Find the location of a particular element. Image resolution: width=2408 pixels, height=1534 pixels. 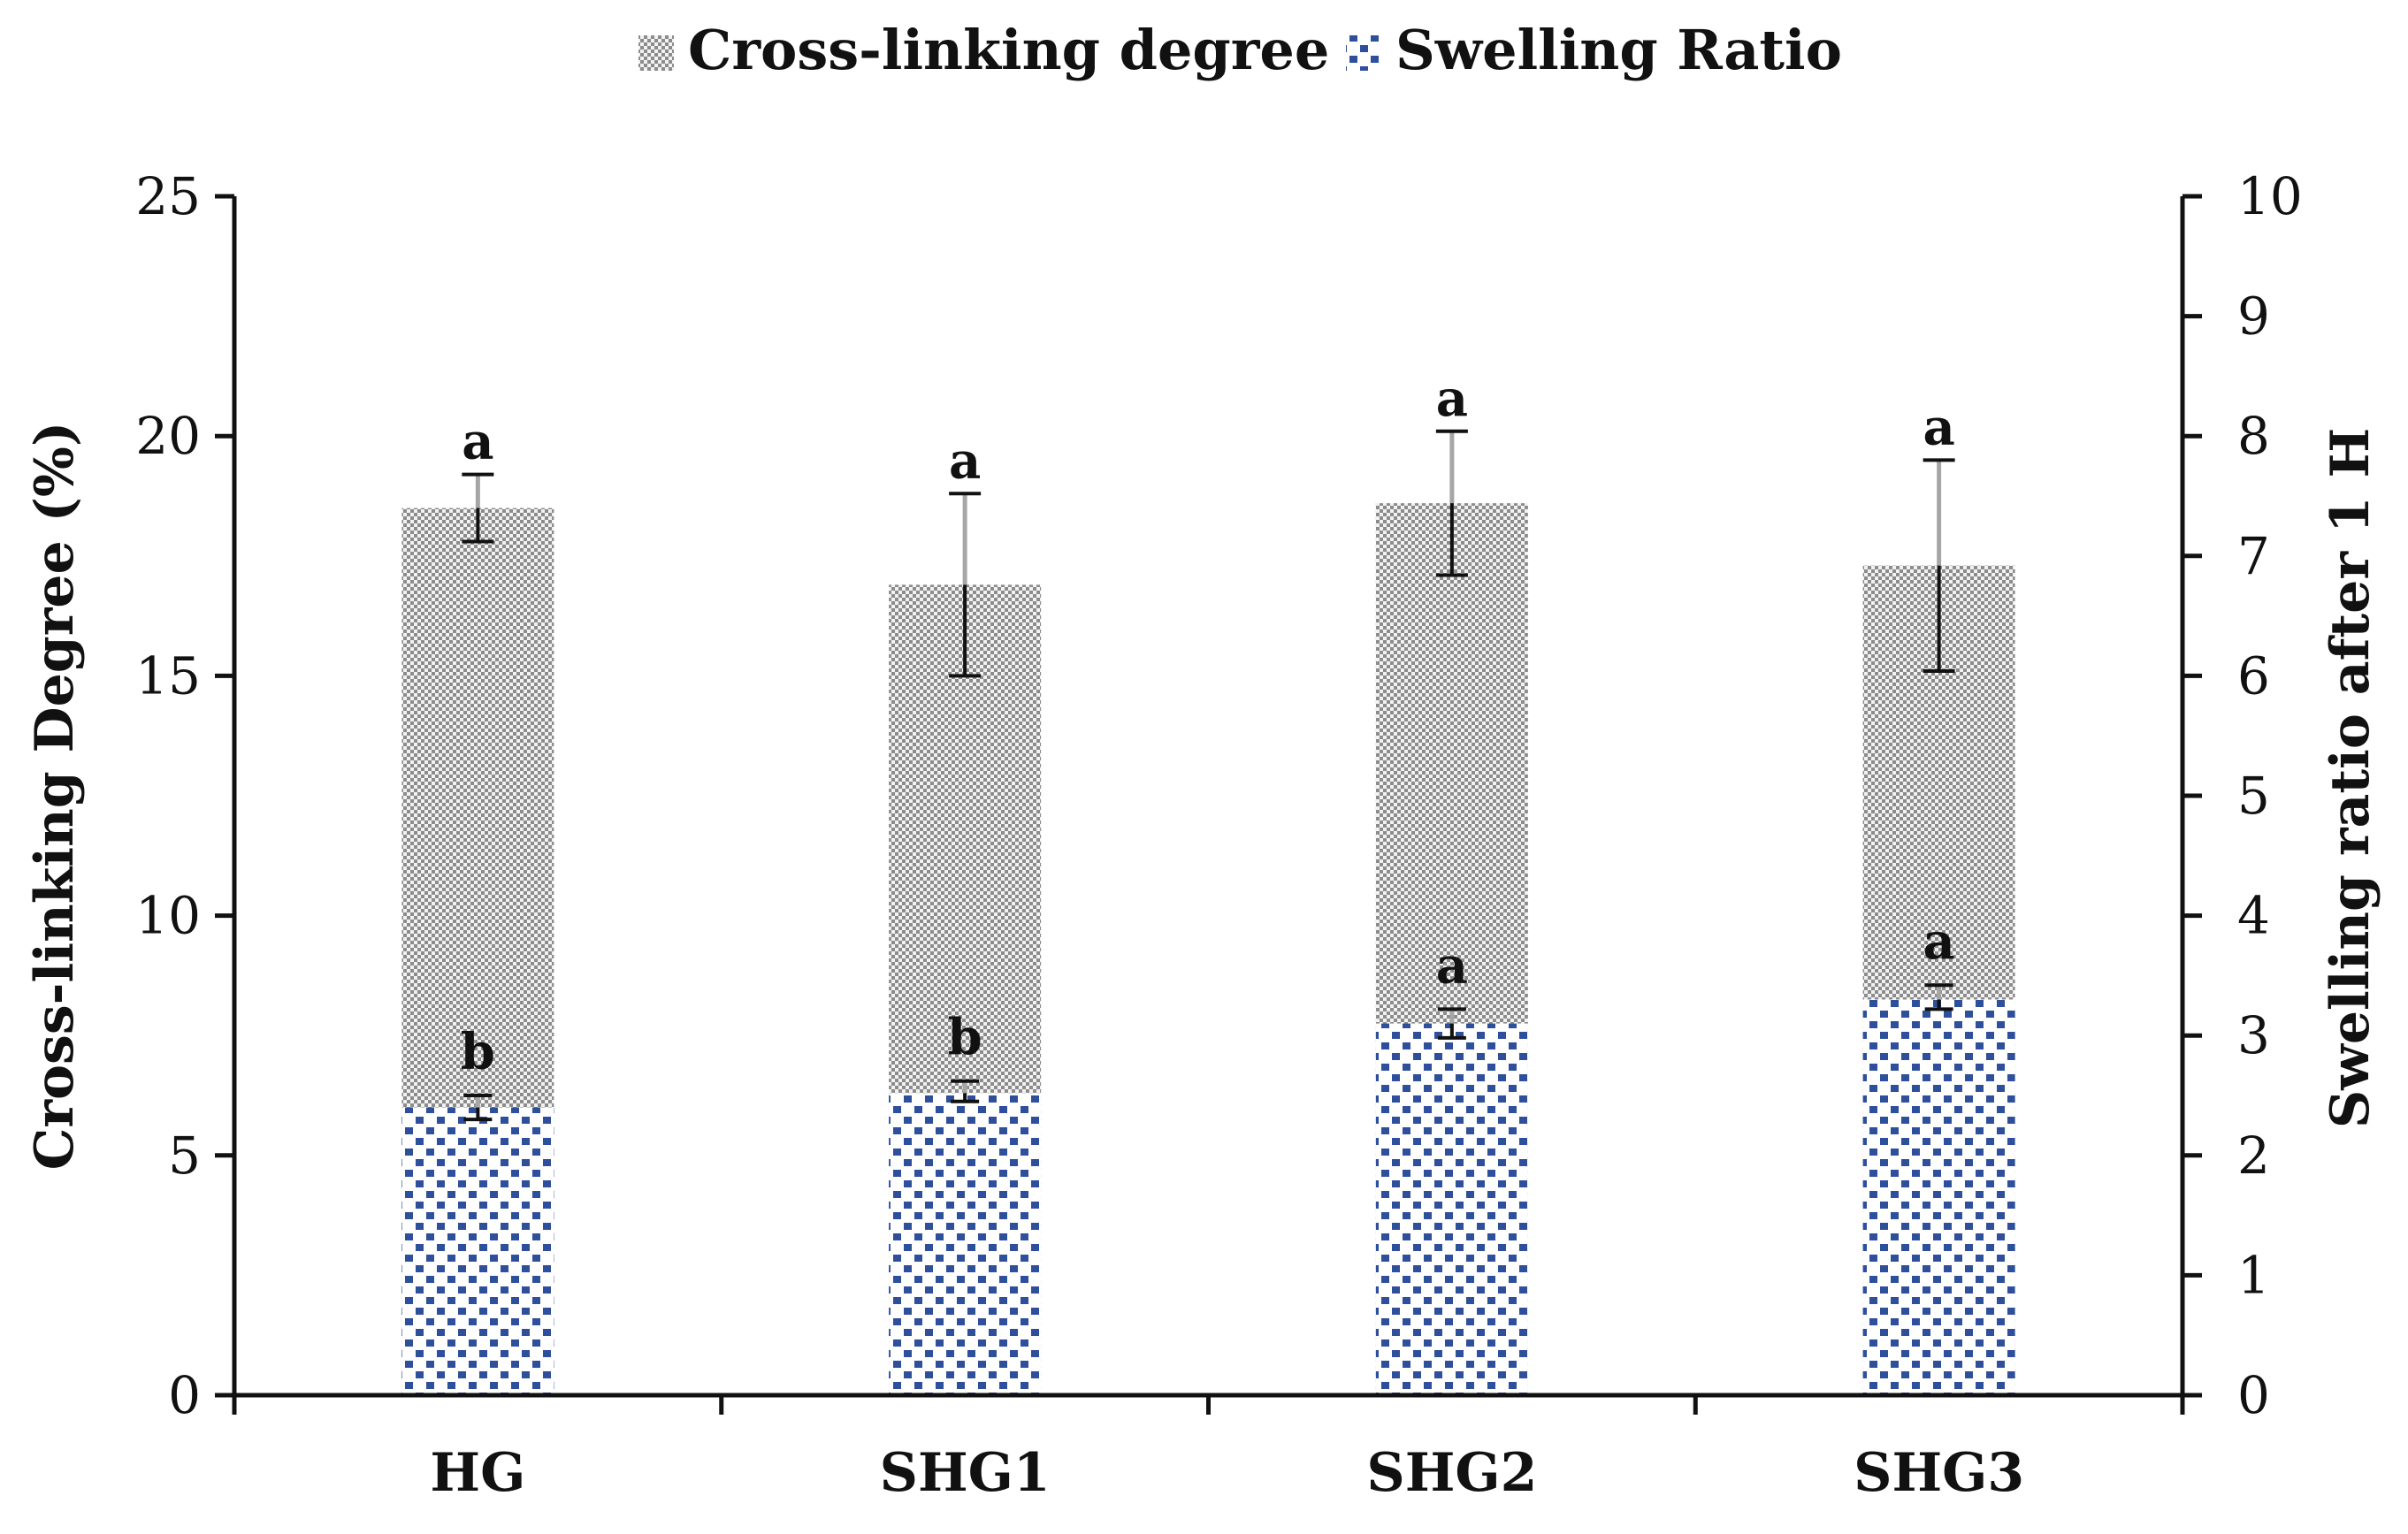

x-tick-label: SHG3 is located at coordinates (1939, 1473).